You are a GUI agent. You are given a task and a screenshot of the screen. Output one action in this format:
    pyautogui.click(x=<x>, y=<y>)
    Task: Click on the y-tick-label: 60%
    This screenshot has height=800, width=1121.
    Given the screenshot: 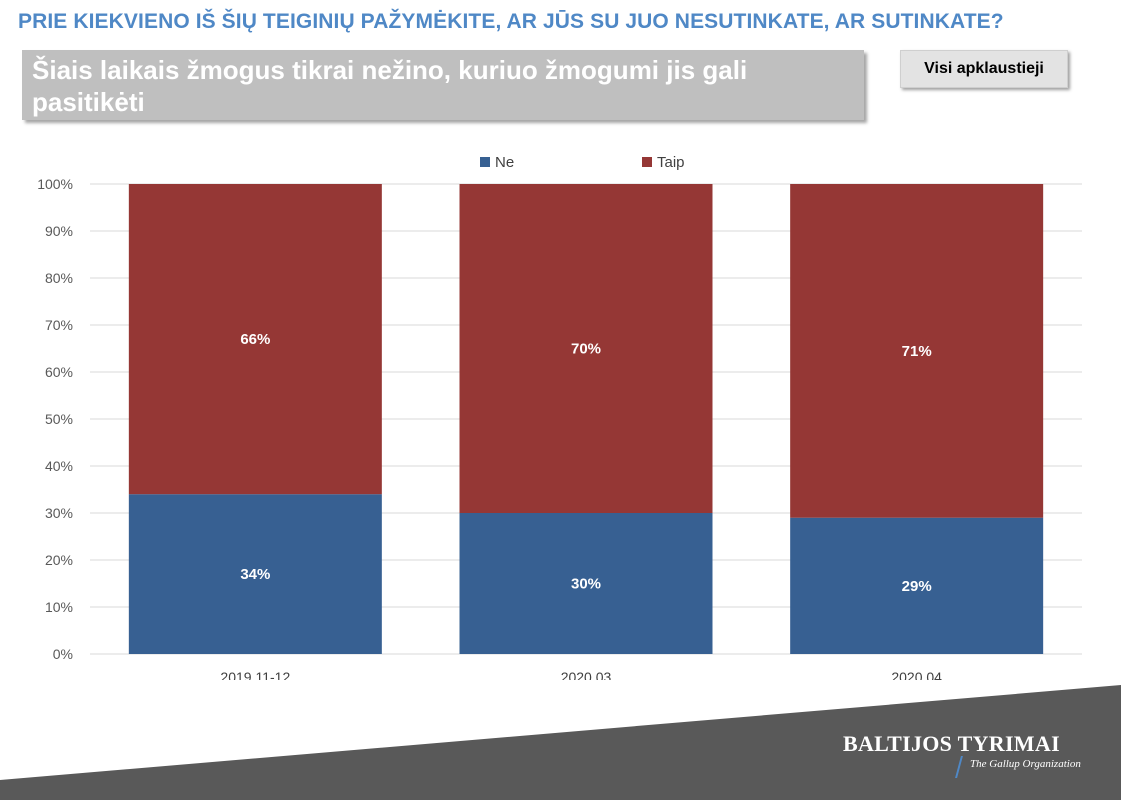 What is the action you would take?
    pyautogui.click(x=59, y=372)
    